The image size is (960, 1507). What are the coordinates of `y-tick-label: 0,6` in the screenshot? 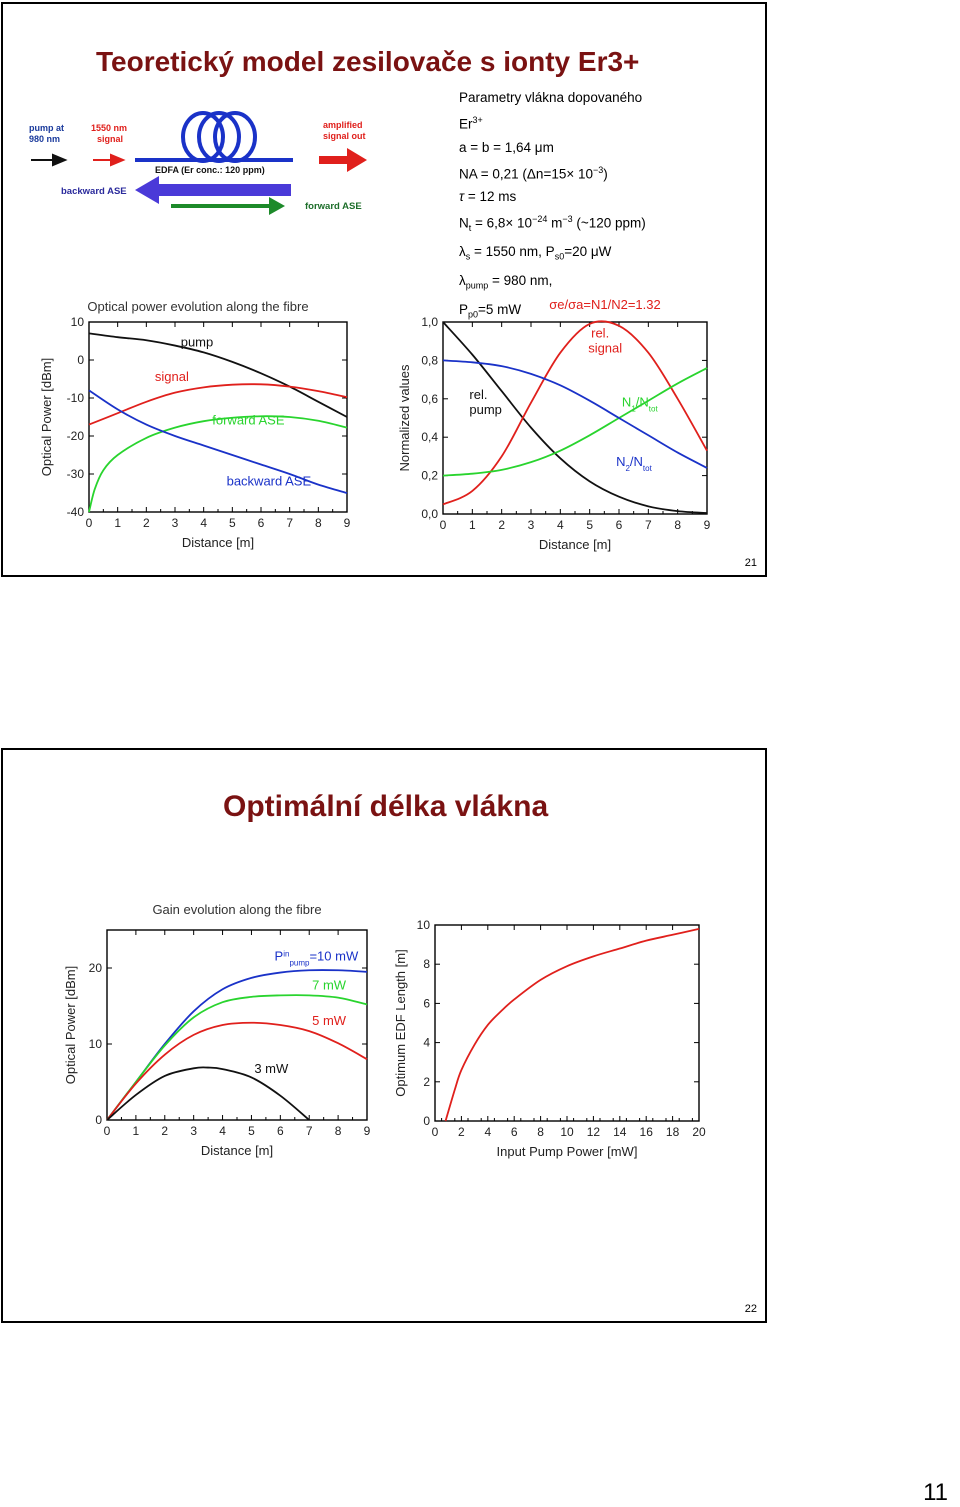 It's located at (429, 399).